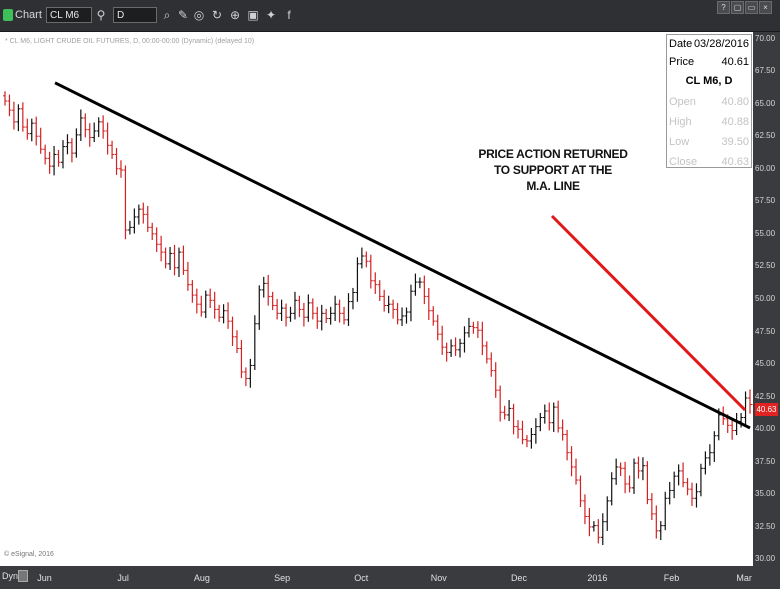 Image resolution: width=780 pixels, height=589 pixels. I want to click on link-icon: ⚲, so click(101, 15).